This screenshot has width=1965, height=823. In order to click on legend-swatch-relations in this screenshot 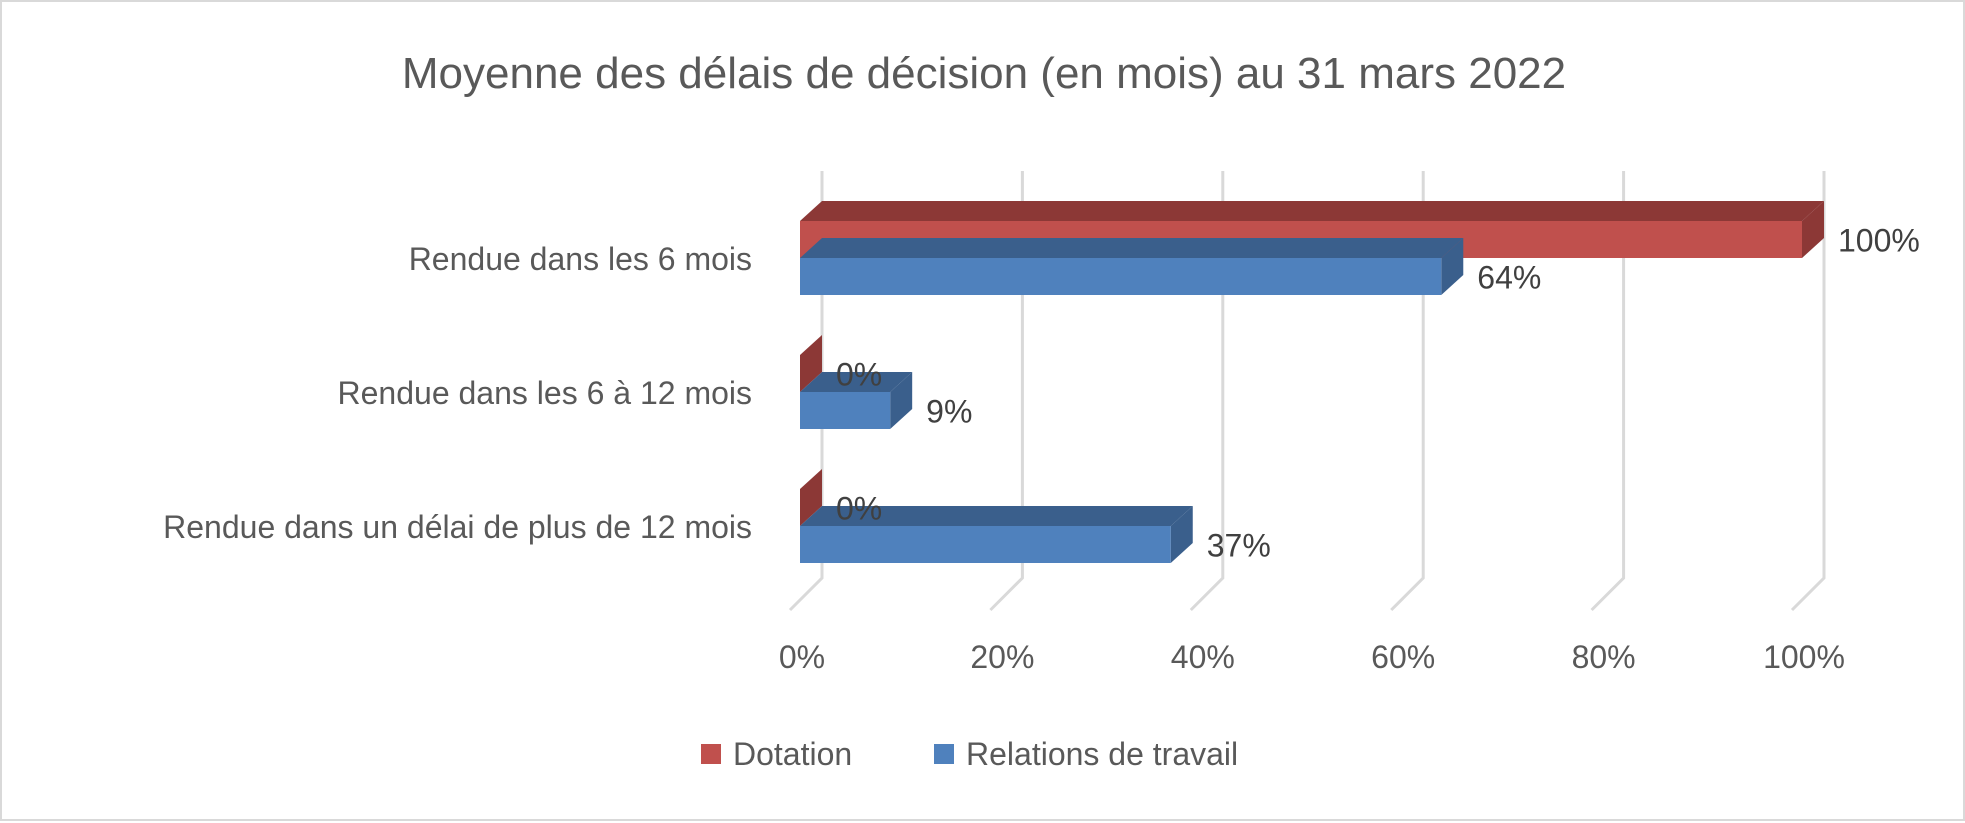, I will do `click(944, 754)`.